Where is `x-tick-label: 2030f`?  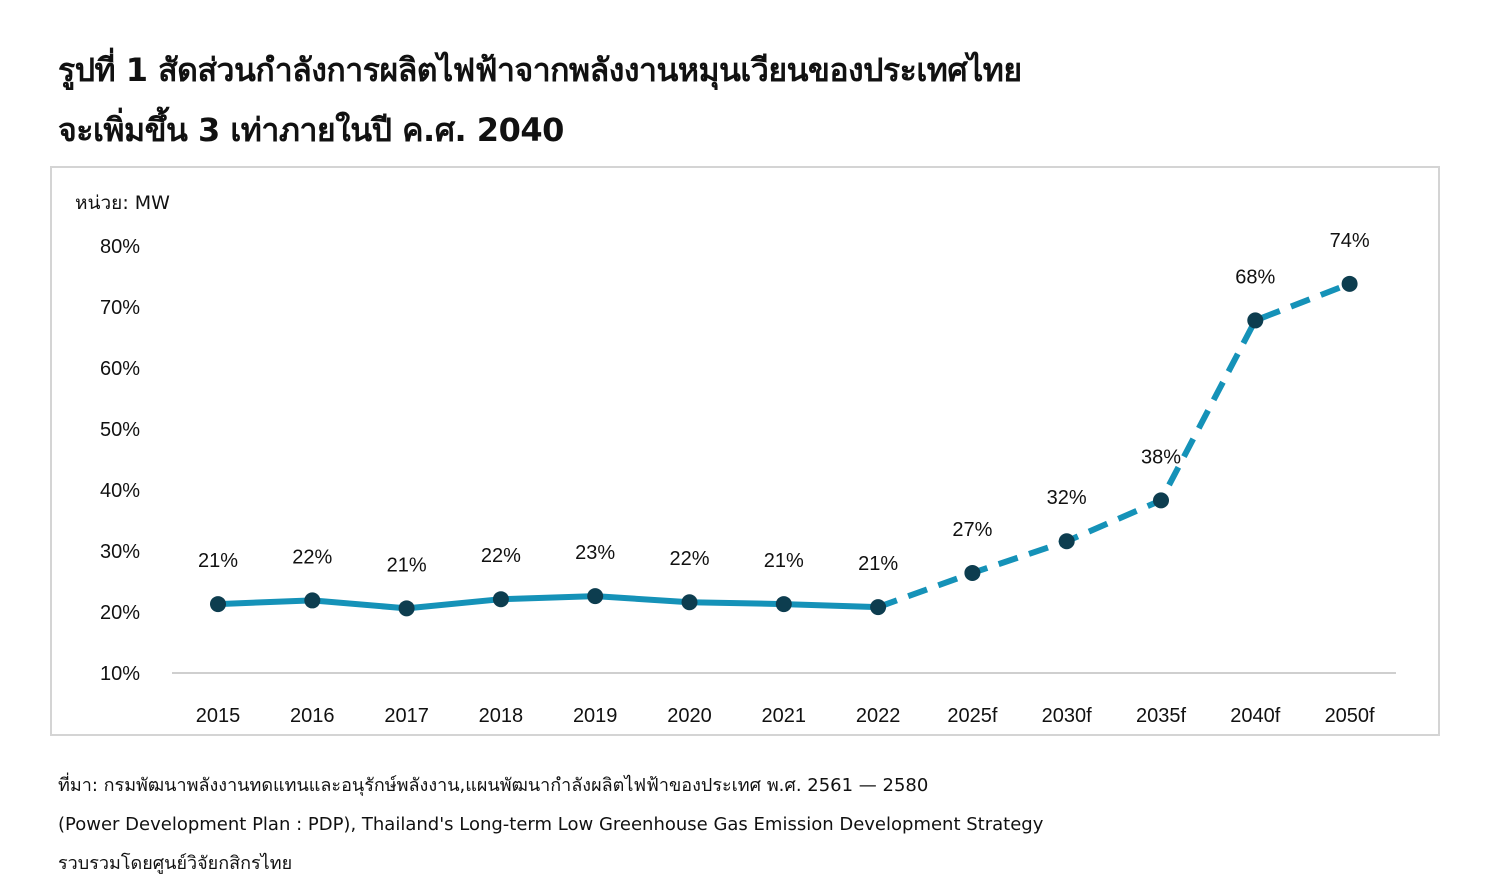 x-tick-label: 2030f is located at coordinates (1067, 716).